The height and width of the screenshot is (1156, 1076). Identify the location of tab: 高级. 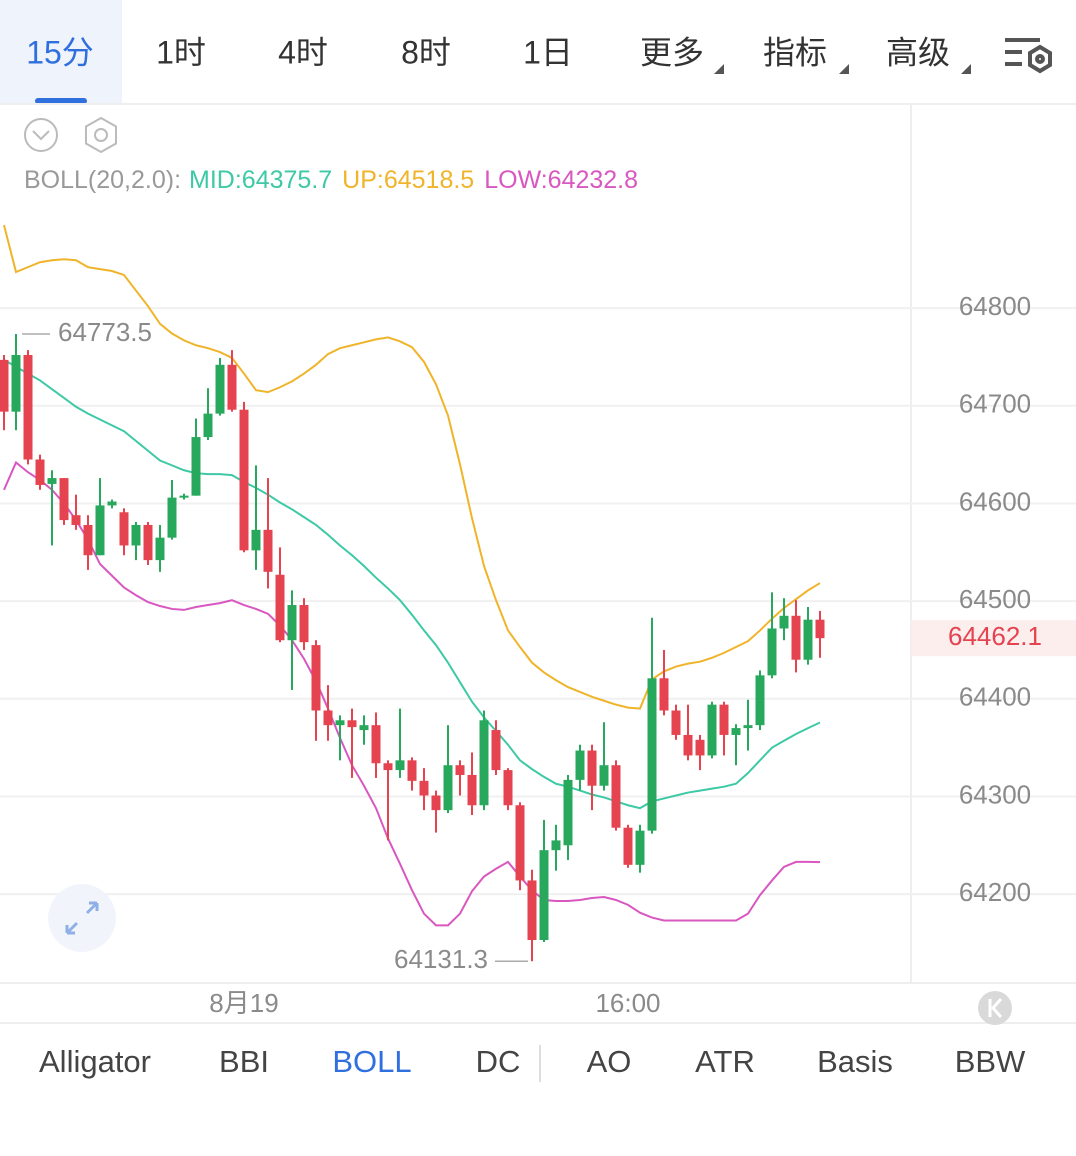
(918, 52).